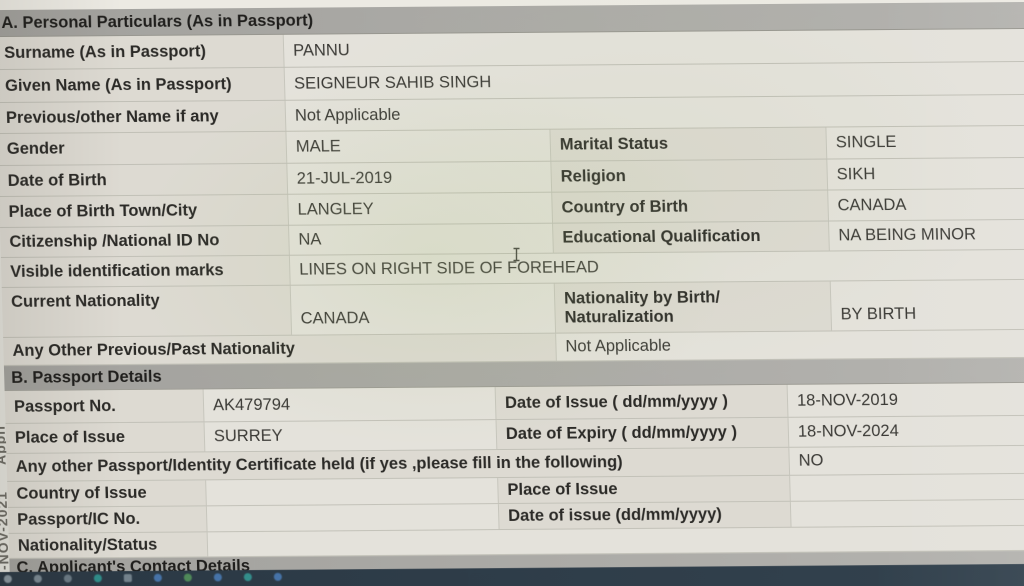 The height and width of the screenshot is (586, 1024). Describe the element at coordinates (335, 209) in the screenshot. I see `value-text: LANGLEY` at that location.